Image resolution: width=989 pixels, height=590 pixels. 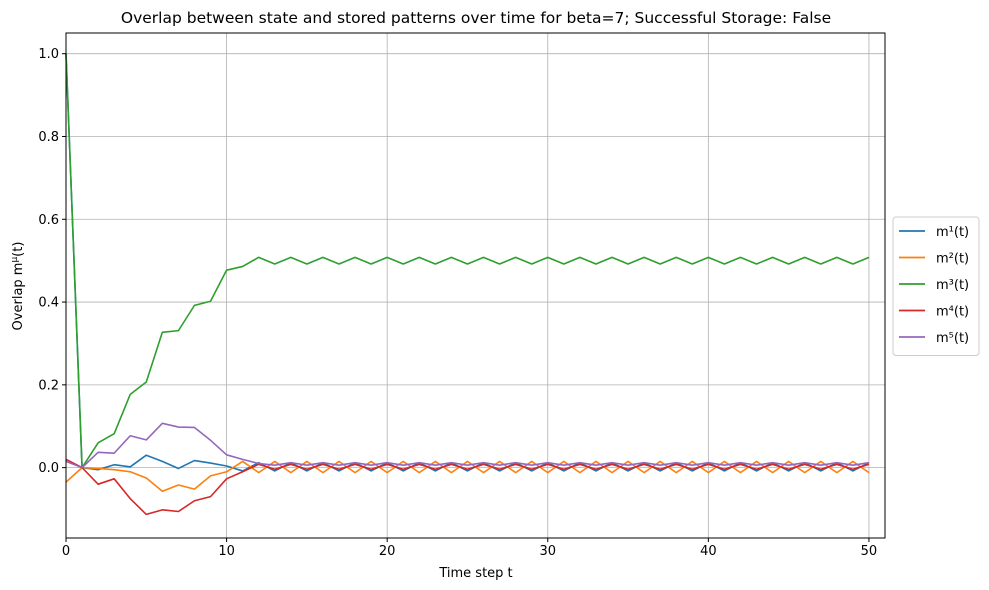 I want to click on legend-entry: m¹(t), so click(x=952, y=232).